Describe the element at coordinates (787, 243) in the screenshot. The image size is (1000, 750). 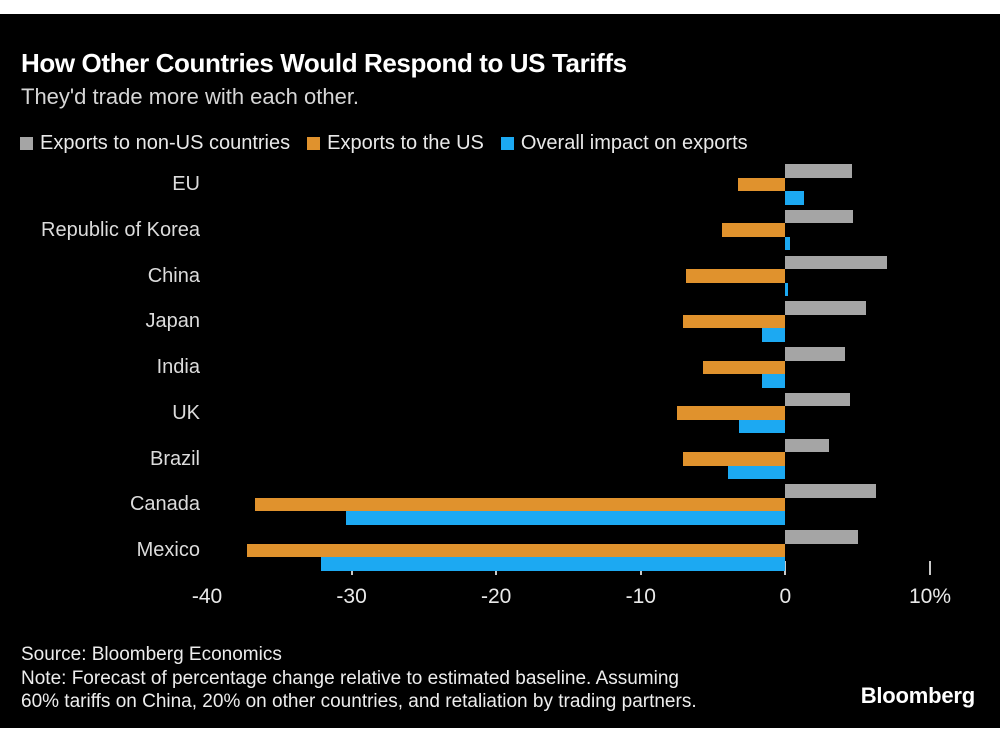
I see `bar-overall-impact-republic-of-korea` at that location.